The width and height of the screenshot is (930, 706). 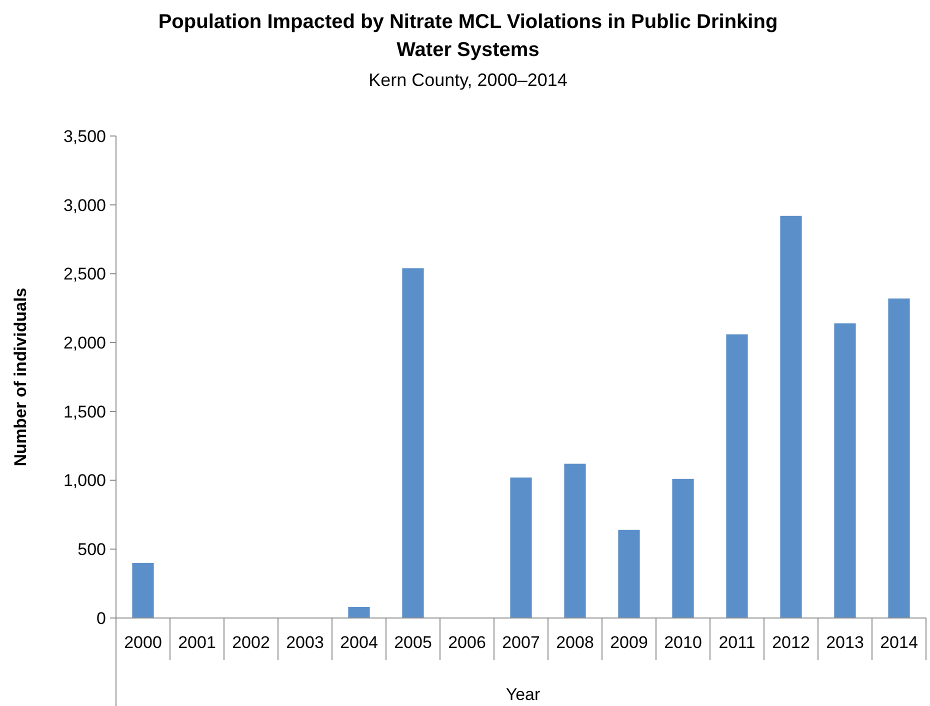 I want to click on x-tick-label: 2013, so click(x=845, y=642).